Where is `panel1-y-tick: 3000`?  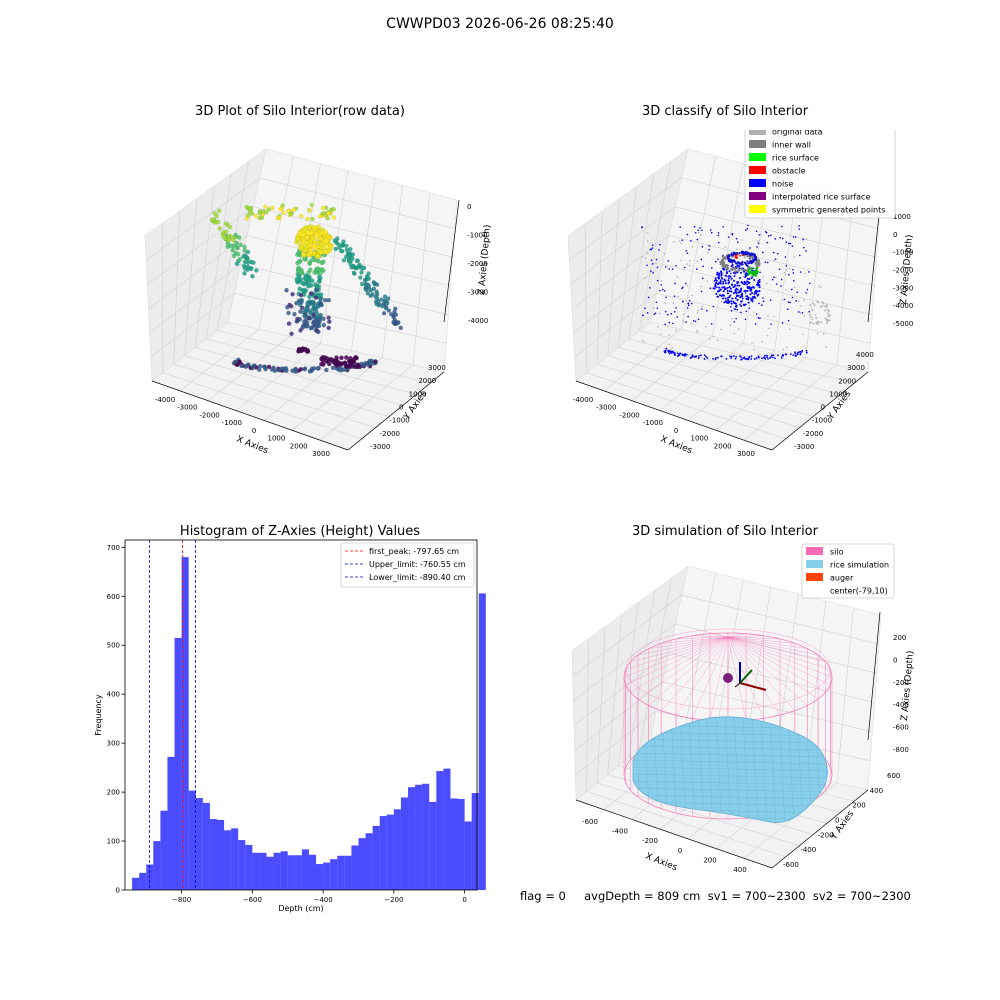 panel1-y-tick: 3000 is located at coordinates (437, 368).